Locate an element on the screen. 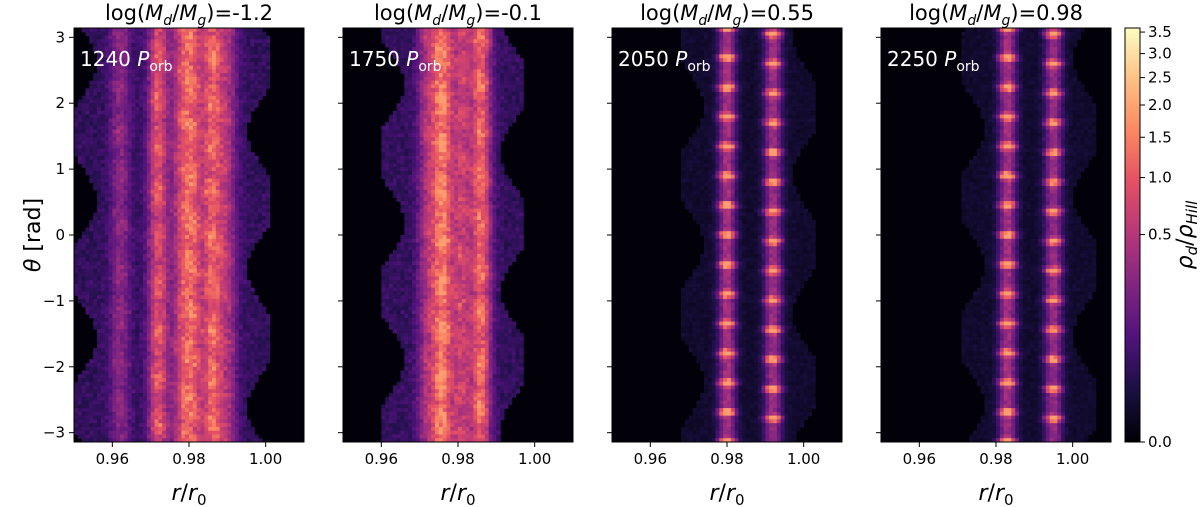 The image size is (1200, 507). colorbar-tick-label: 3.0 is located at coordinates (1160, 54).